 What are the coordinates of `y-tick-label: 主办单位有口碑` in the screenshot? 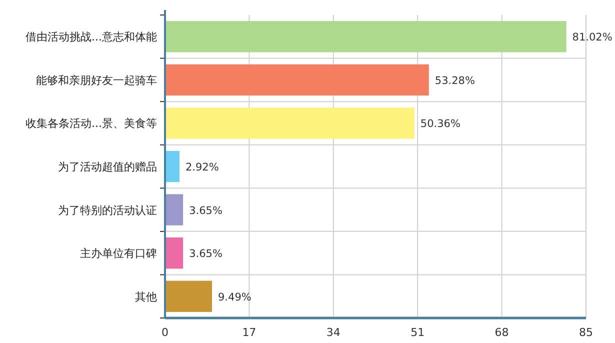 It's located at (118, 253).